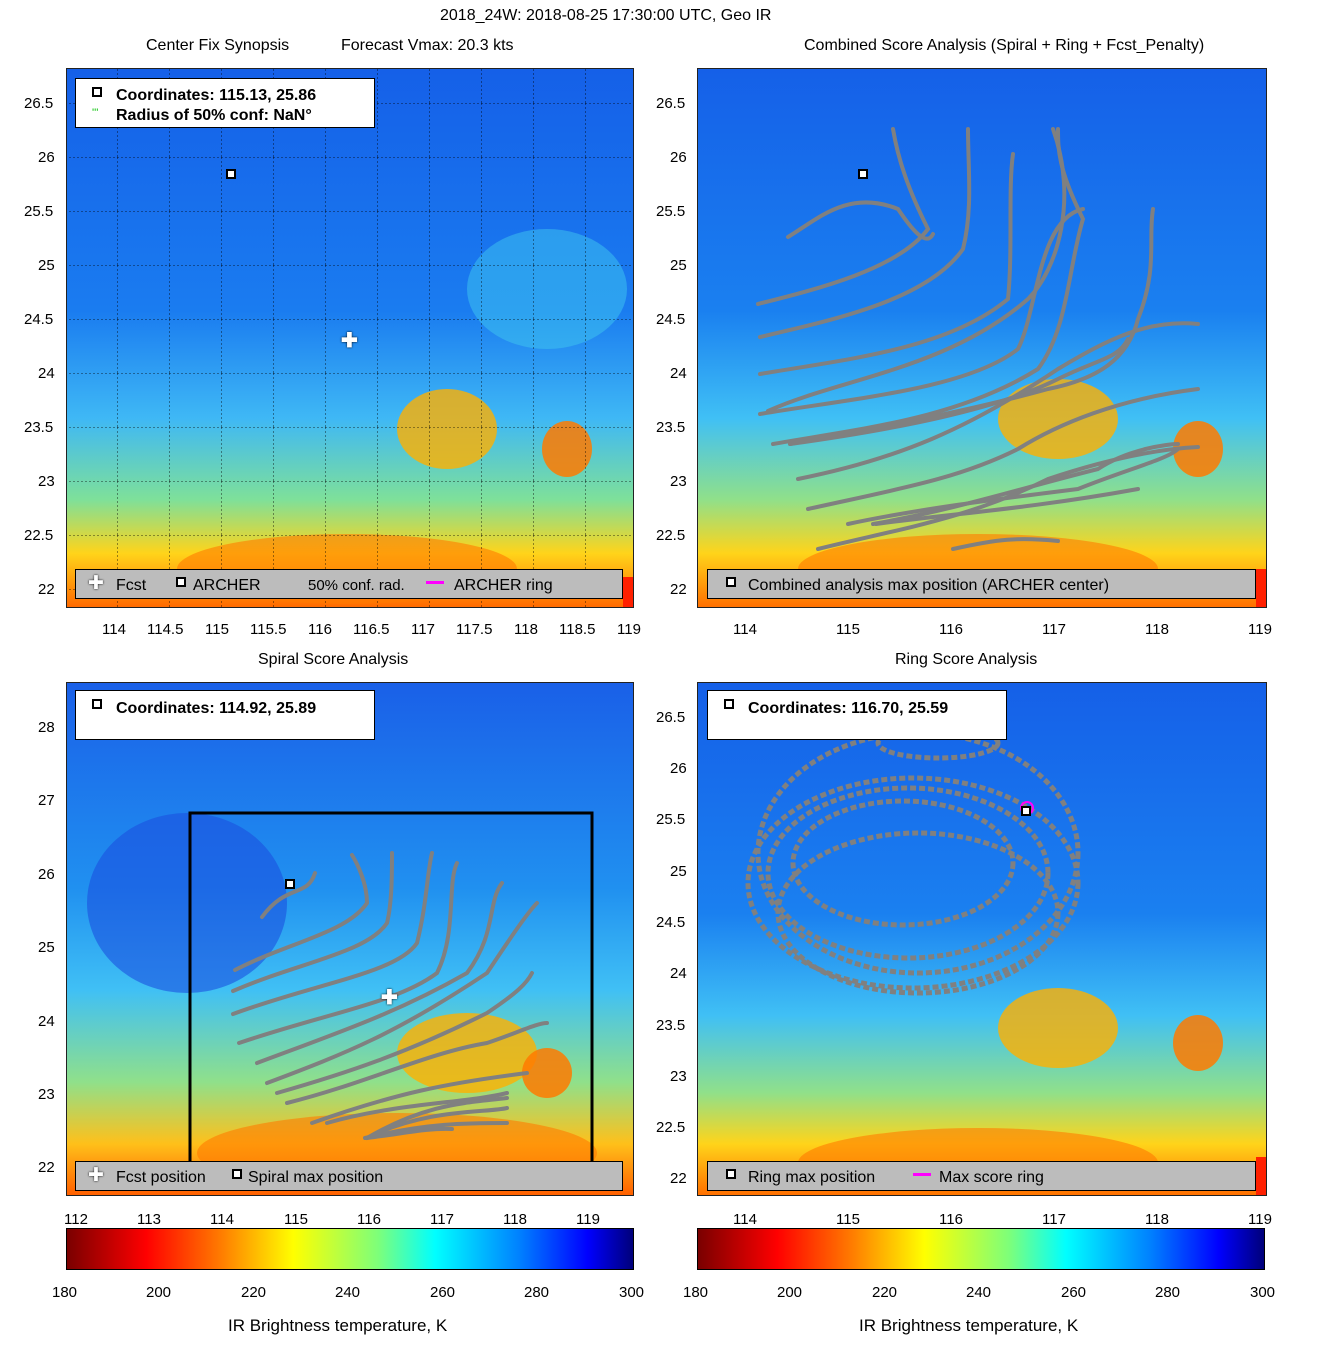  I want to click on conf-legend-label: 50% conf. rad., so click(356, 585).